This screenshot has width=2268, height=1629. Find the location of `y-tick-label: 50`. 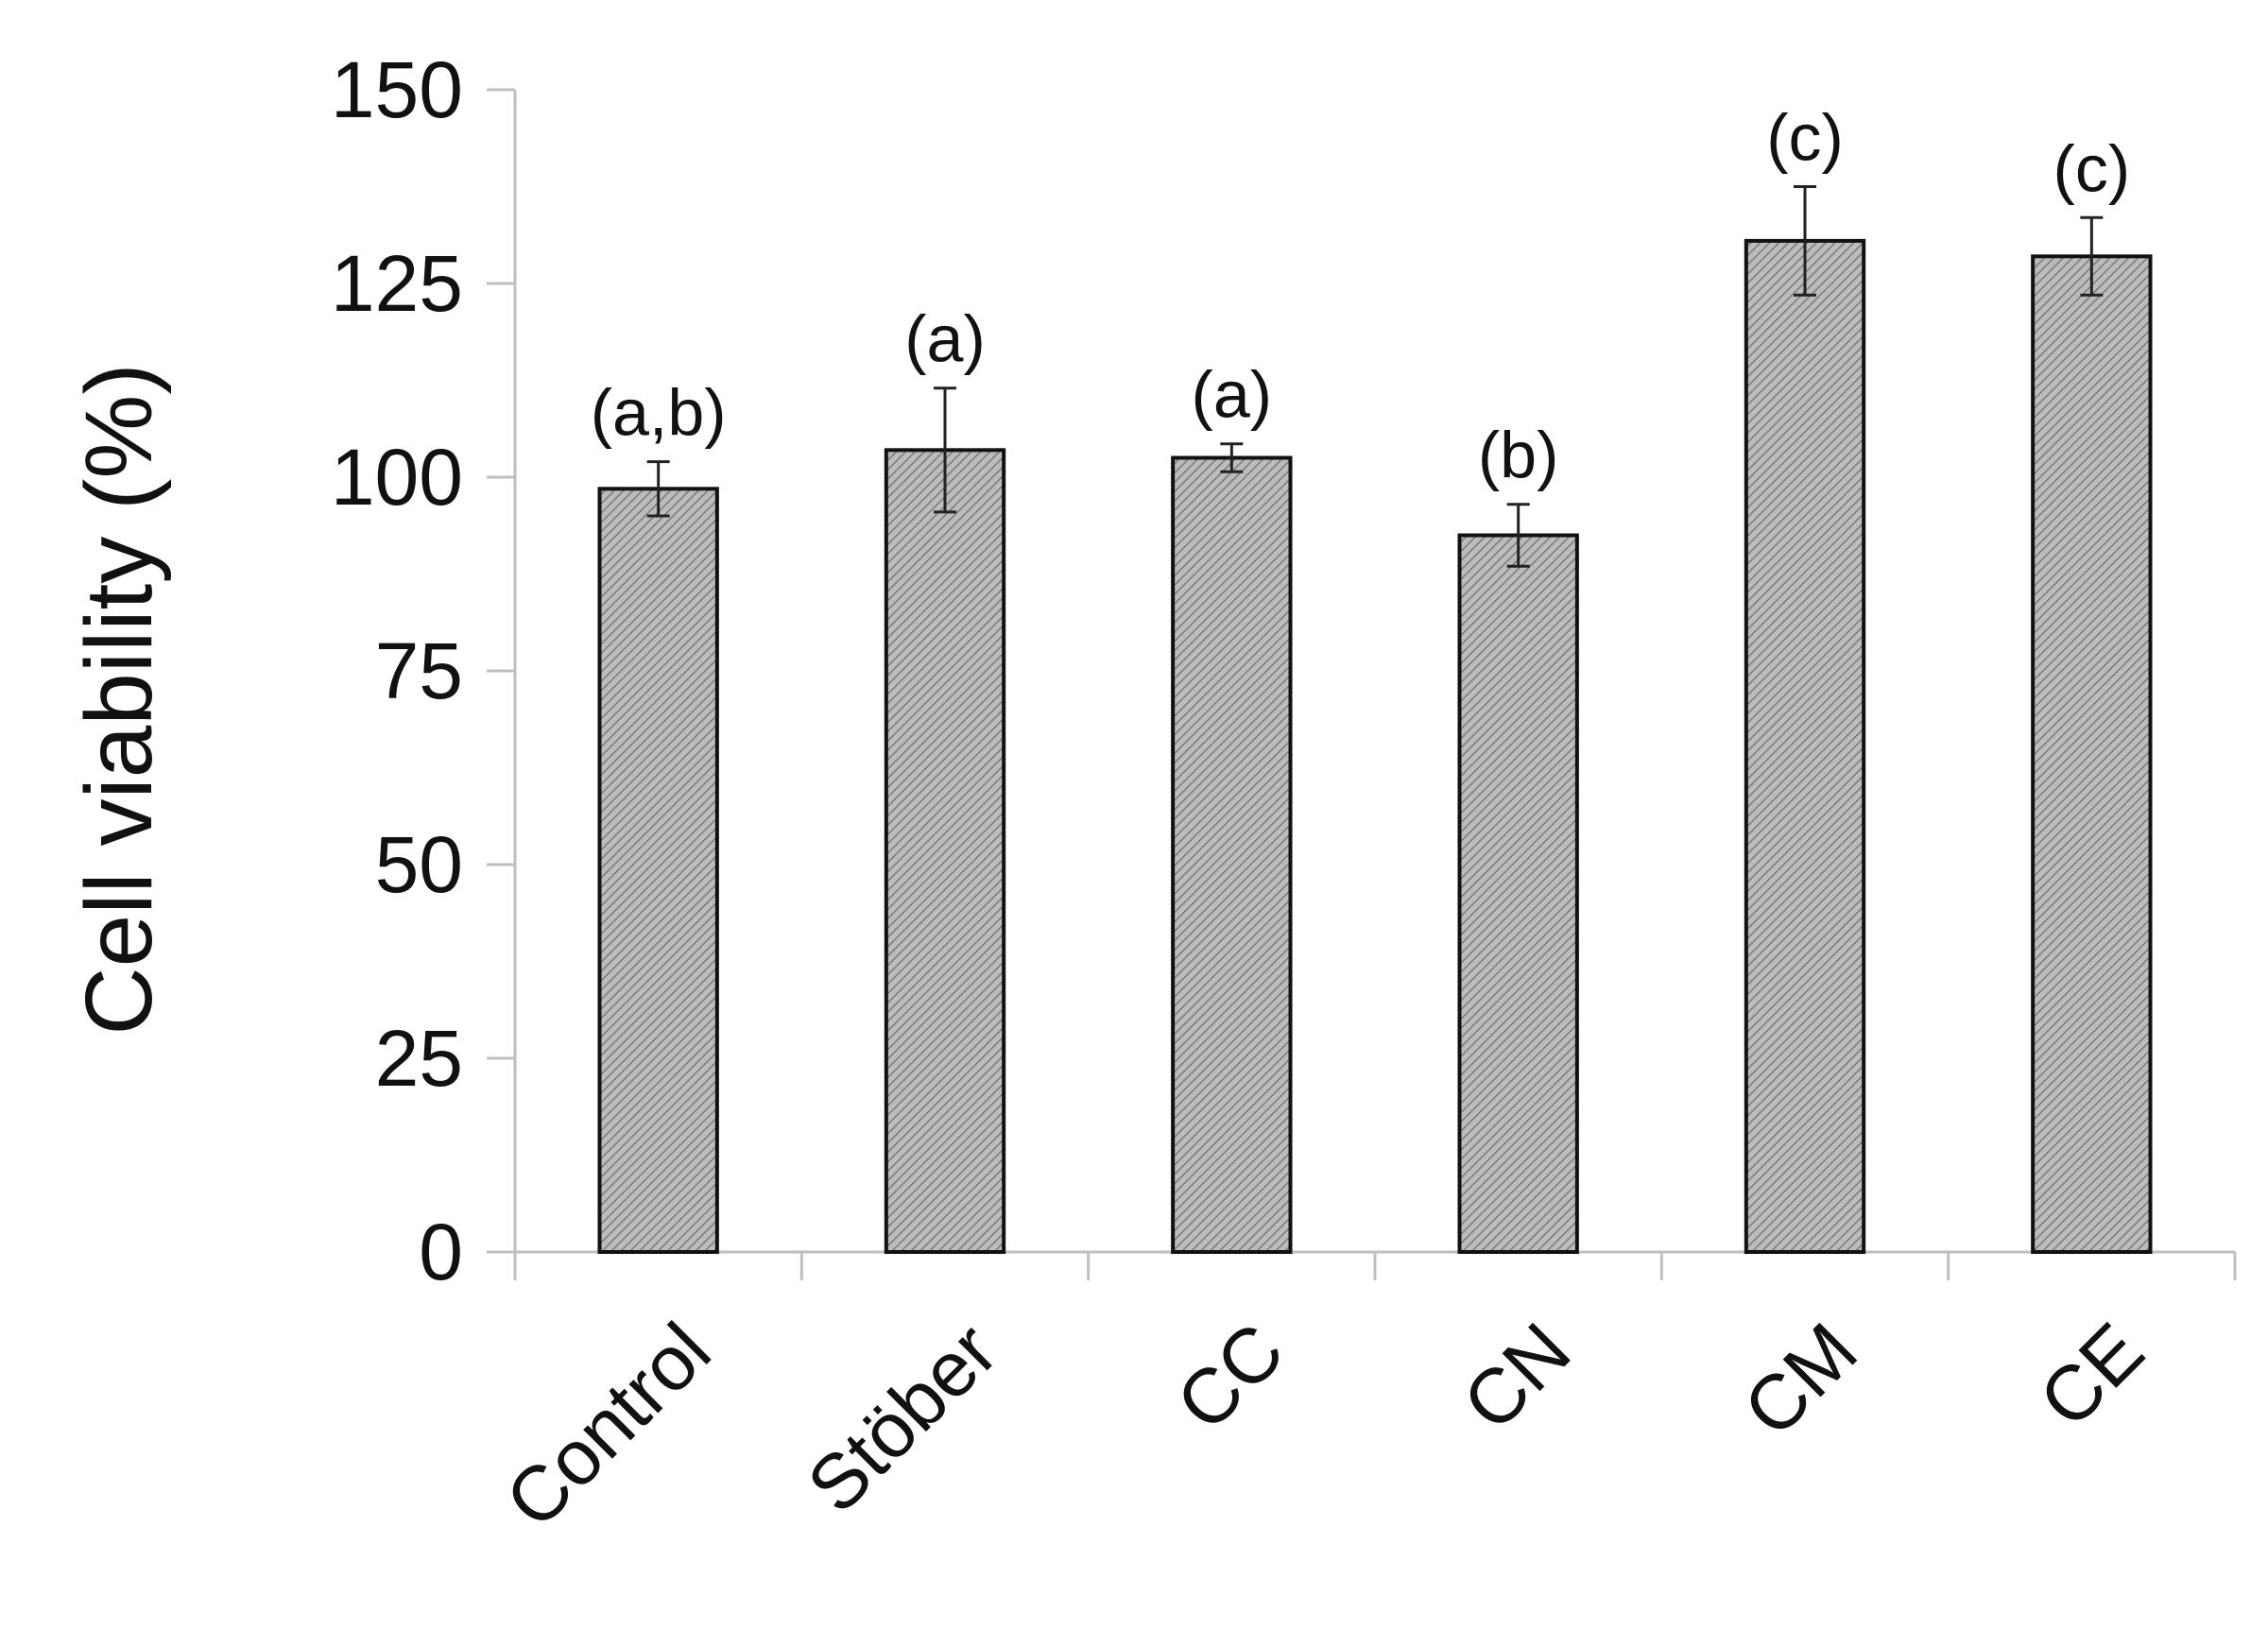

y-tick-label: 50 is located at coordinates (419, 864).